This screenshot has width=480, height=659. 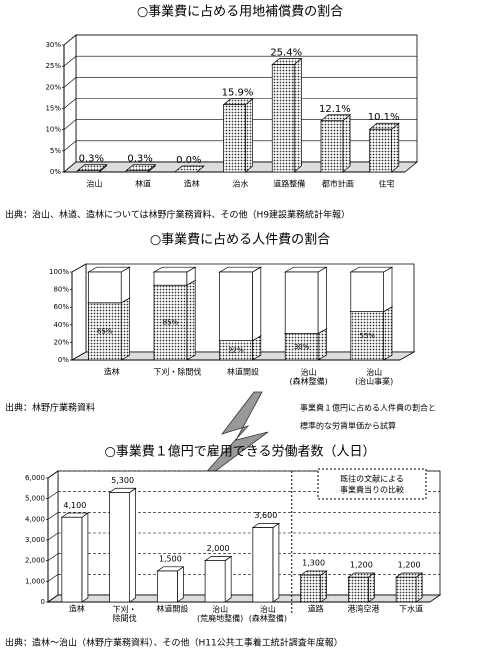 What do you see at coordinates (239, 452) in the screenshot?
I see `chart-title: ○事業費１億円で雇用できる労働者数（人日）` at bounding box center [239, 452].